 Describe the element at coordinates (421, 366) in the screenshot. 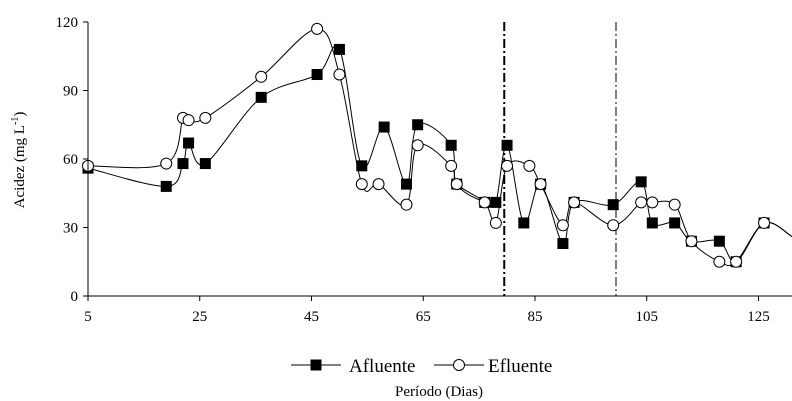

I see `legend: Afluente Efluente` at that location.